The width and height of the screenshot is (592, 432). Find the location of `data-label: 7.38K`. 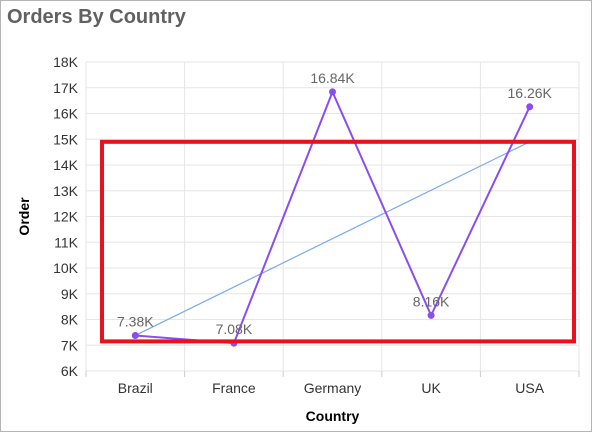

data-label: 7.38K is located at coordinates (135, 321).